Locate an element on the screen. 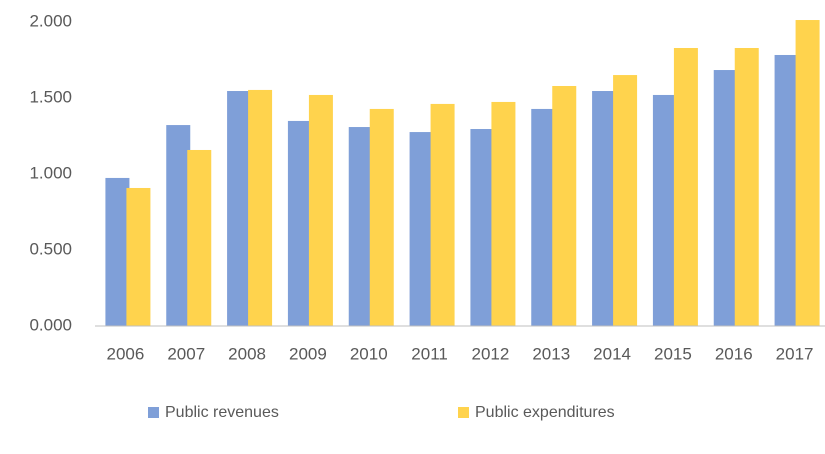 The width and height of the screenshot is (825, 454). legend-label: Public revenues is located at coordinates (222, 412).